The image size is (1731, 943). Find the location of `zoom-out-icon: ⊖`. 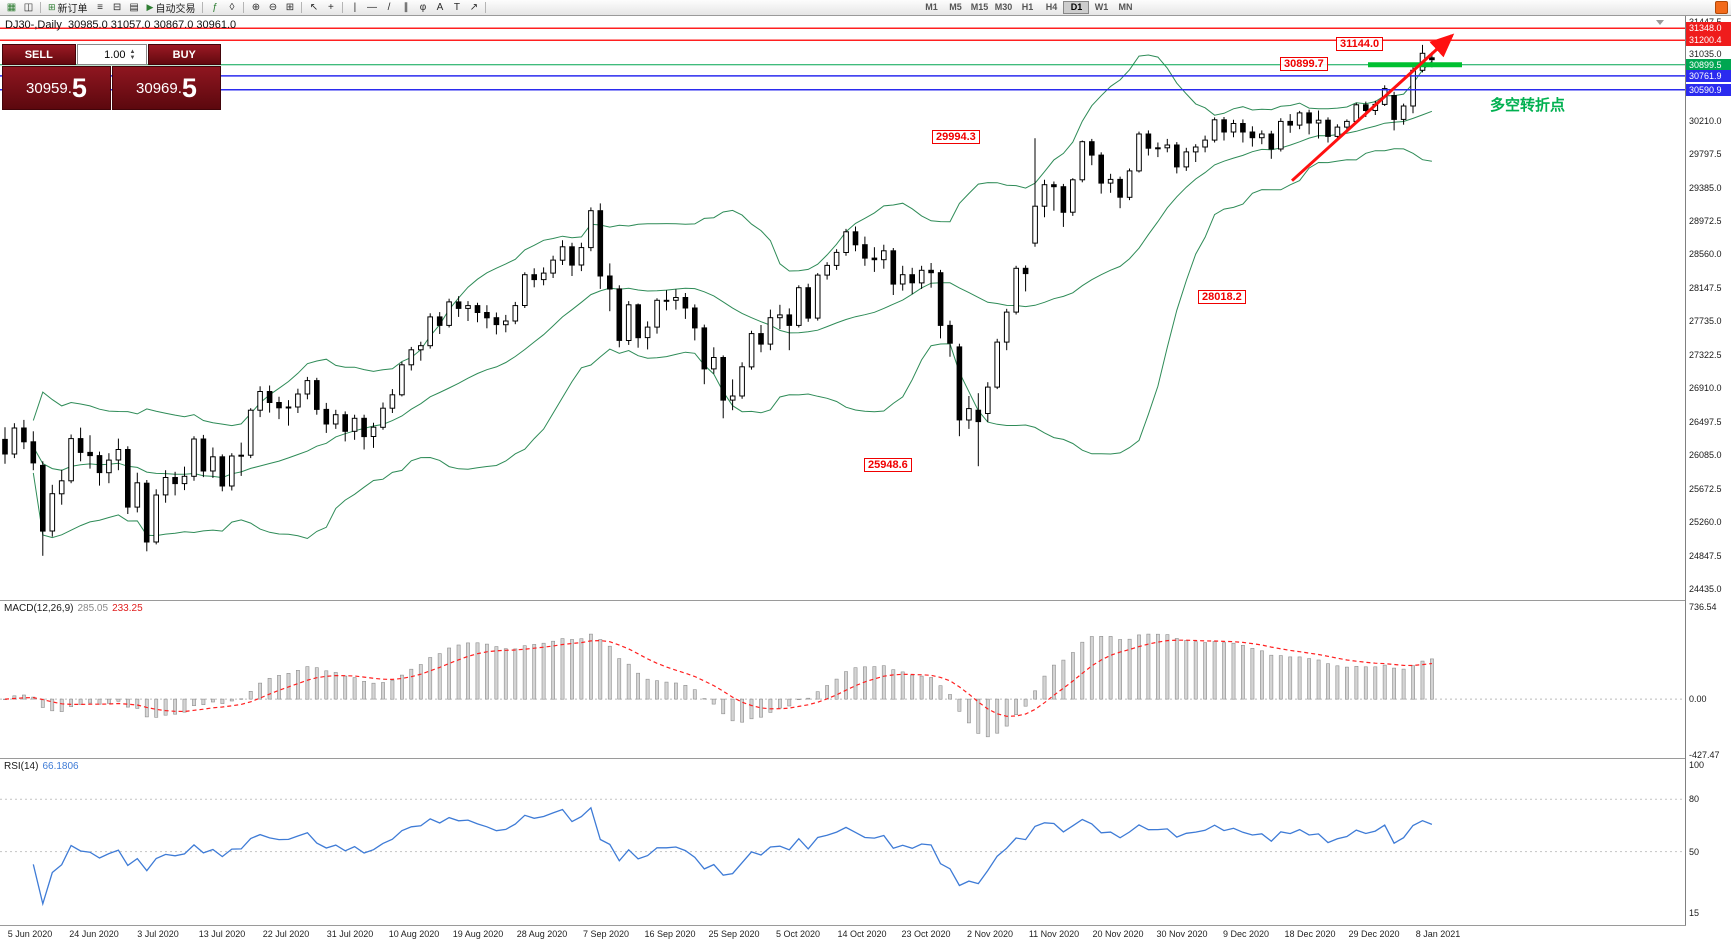

zoom-out-icon: ⊖ is located at coordinates (273, 7).